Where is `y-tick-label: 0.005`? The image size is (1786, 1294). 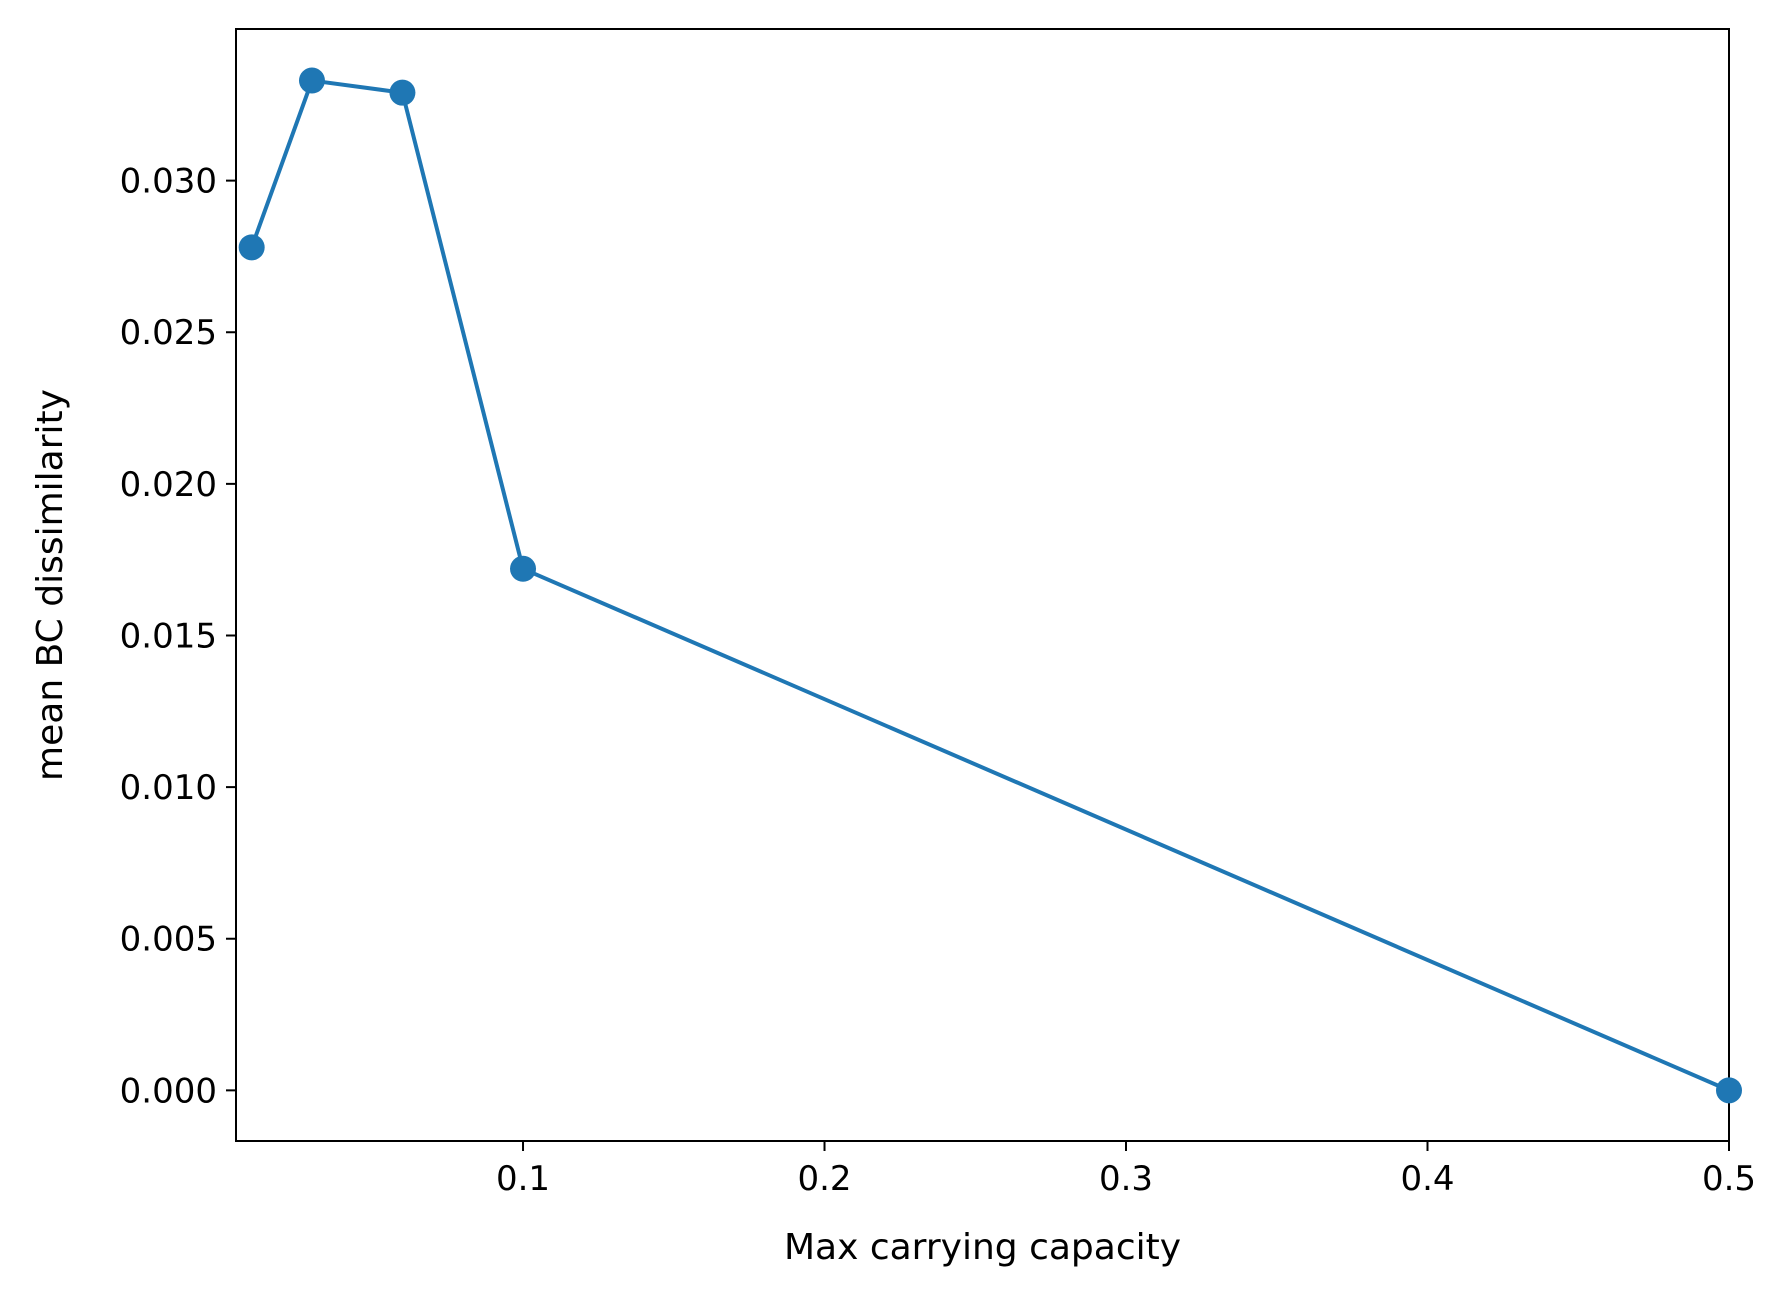
y-tick-label: 0.005 is located at coordinates (168, 940).